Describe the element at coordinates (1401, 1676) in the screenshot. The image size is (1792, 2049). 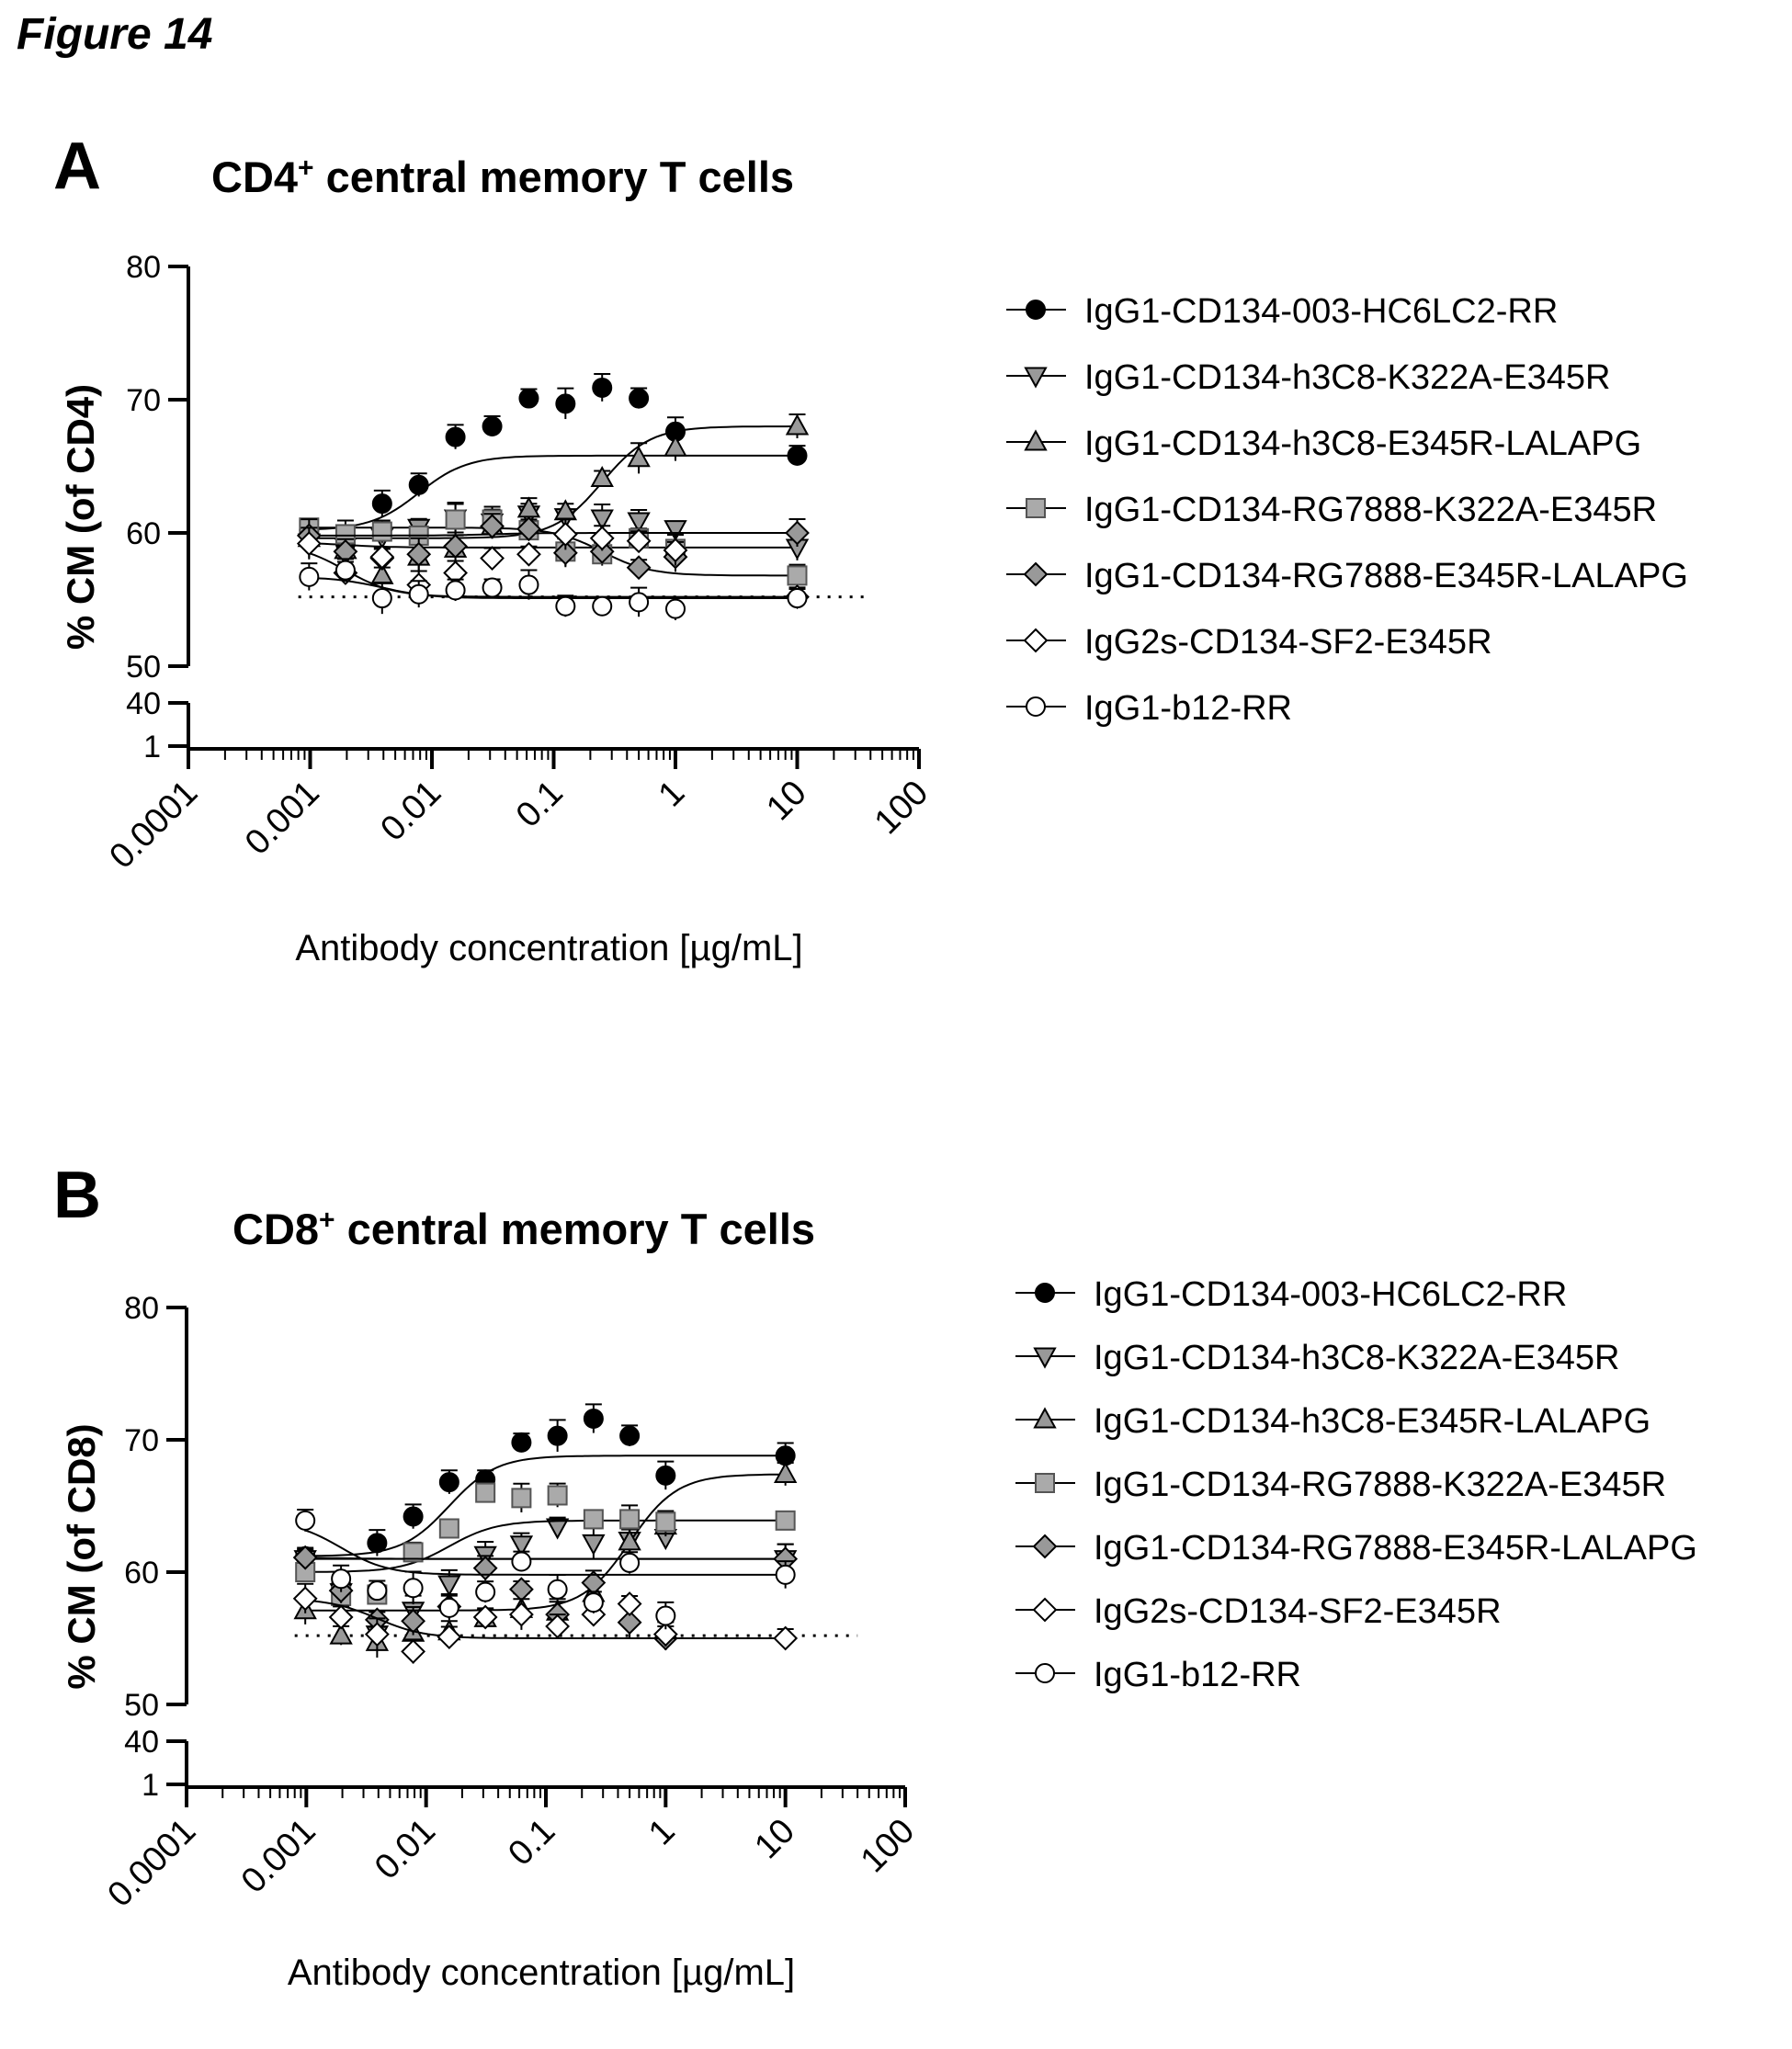
I see `legend-item: IgG1-b12-RR` at that location.